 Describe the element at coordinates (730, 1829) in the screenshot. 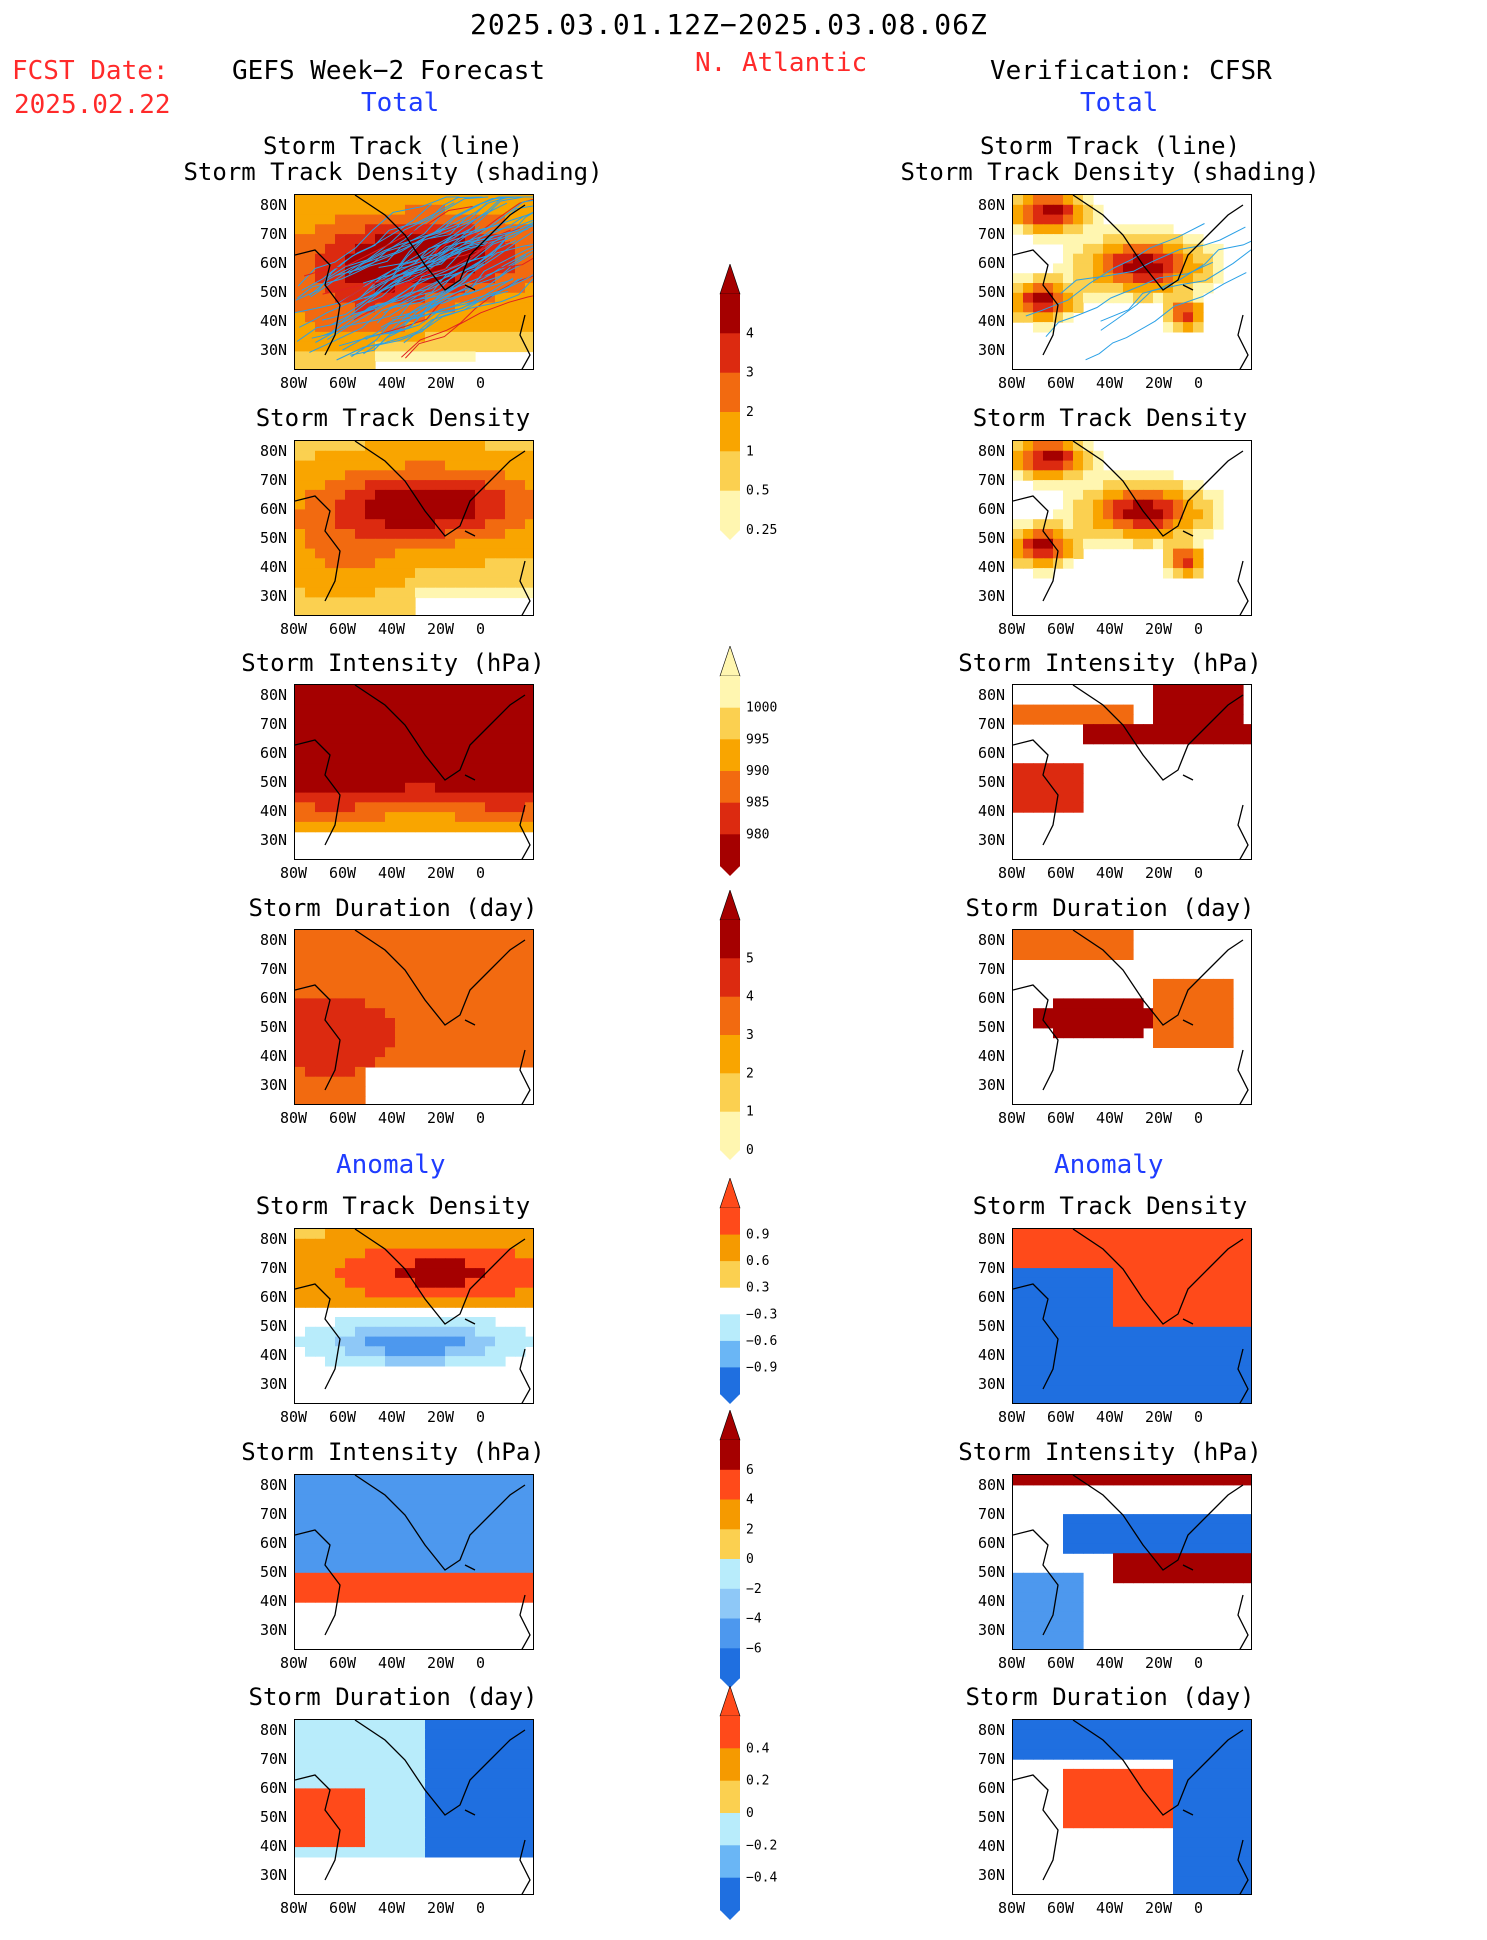

I see `colorbar-segment` at that location.